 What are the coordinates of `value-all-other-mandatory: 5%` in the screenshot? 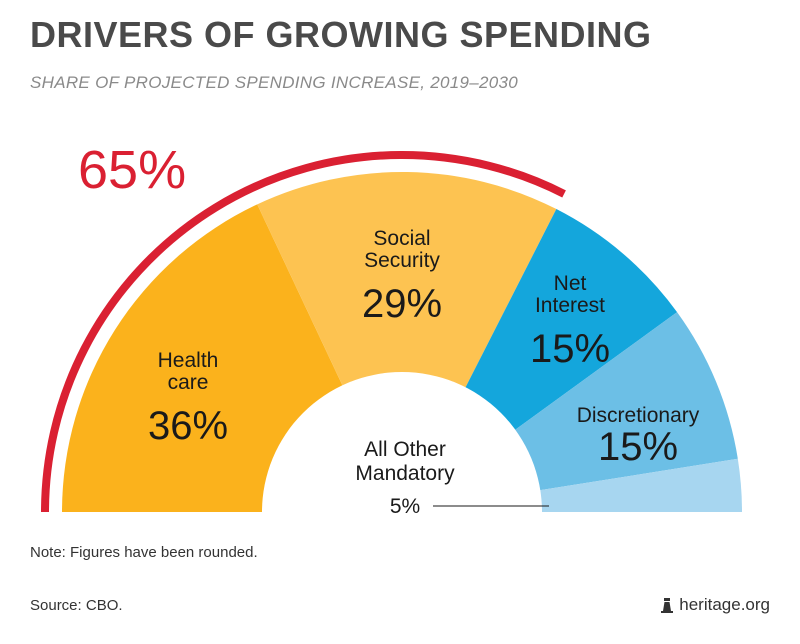 It's located at (405, 506).